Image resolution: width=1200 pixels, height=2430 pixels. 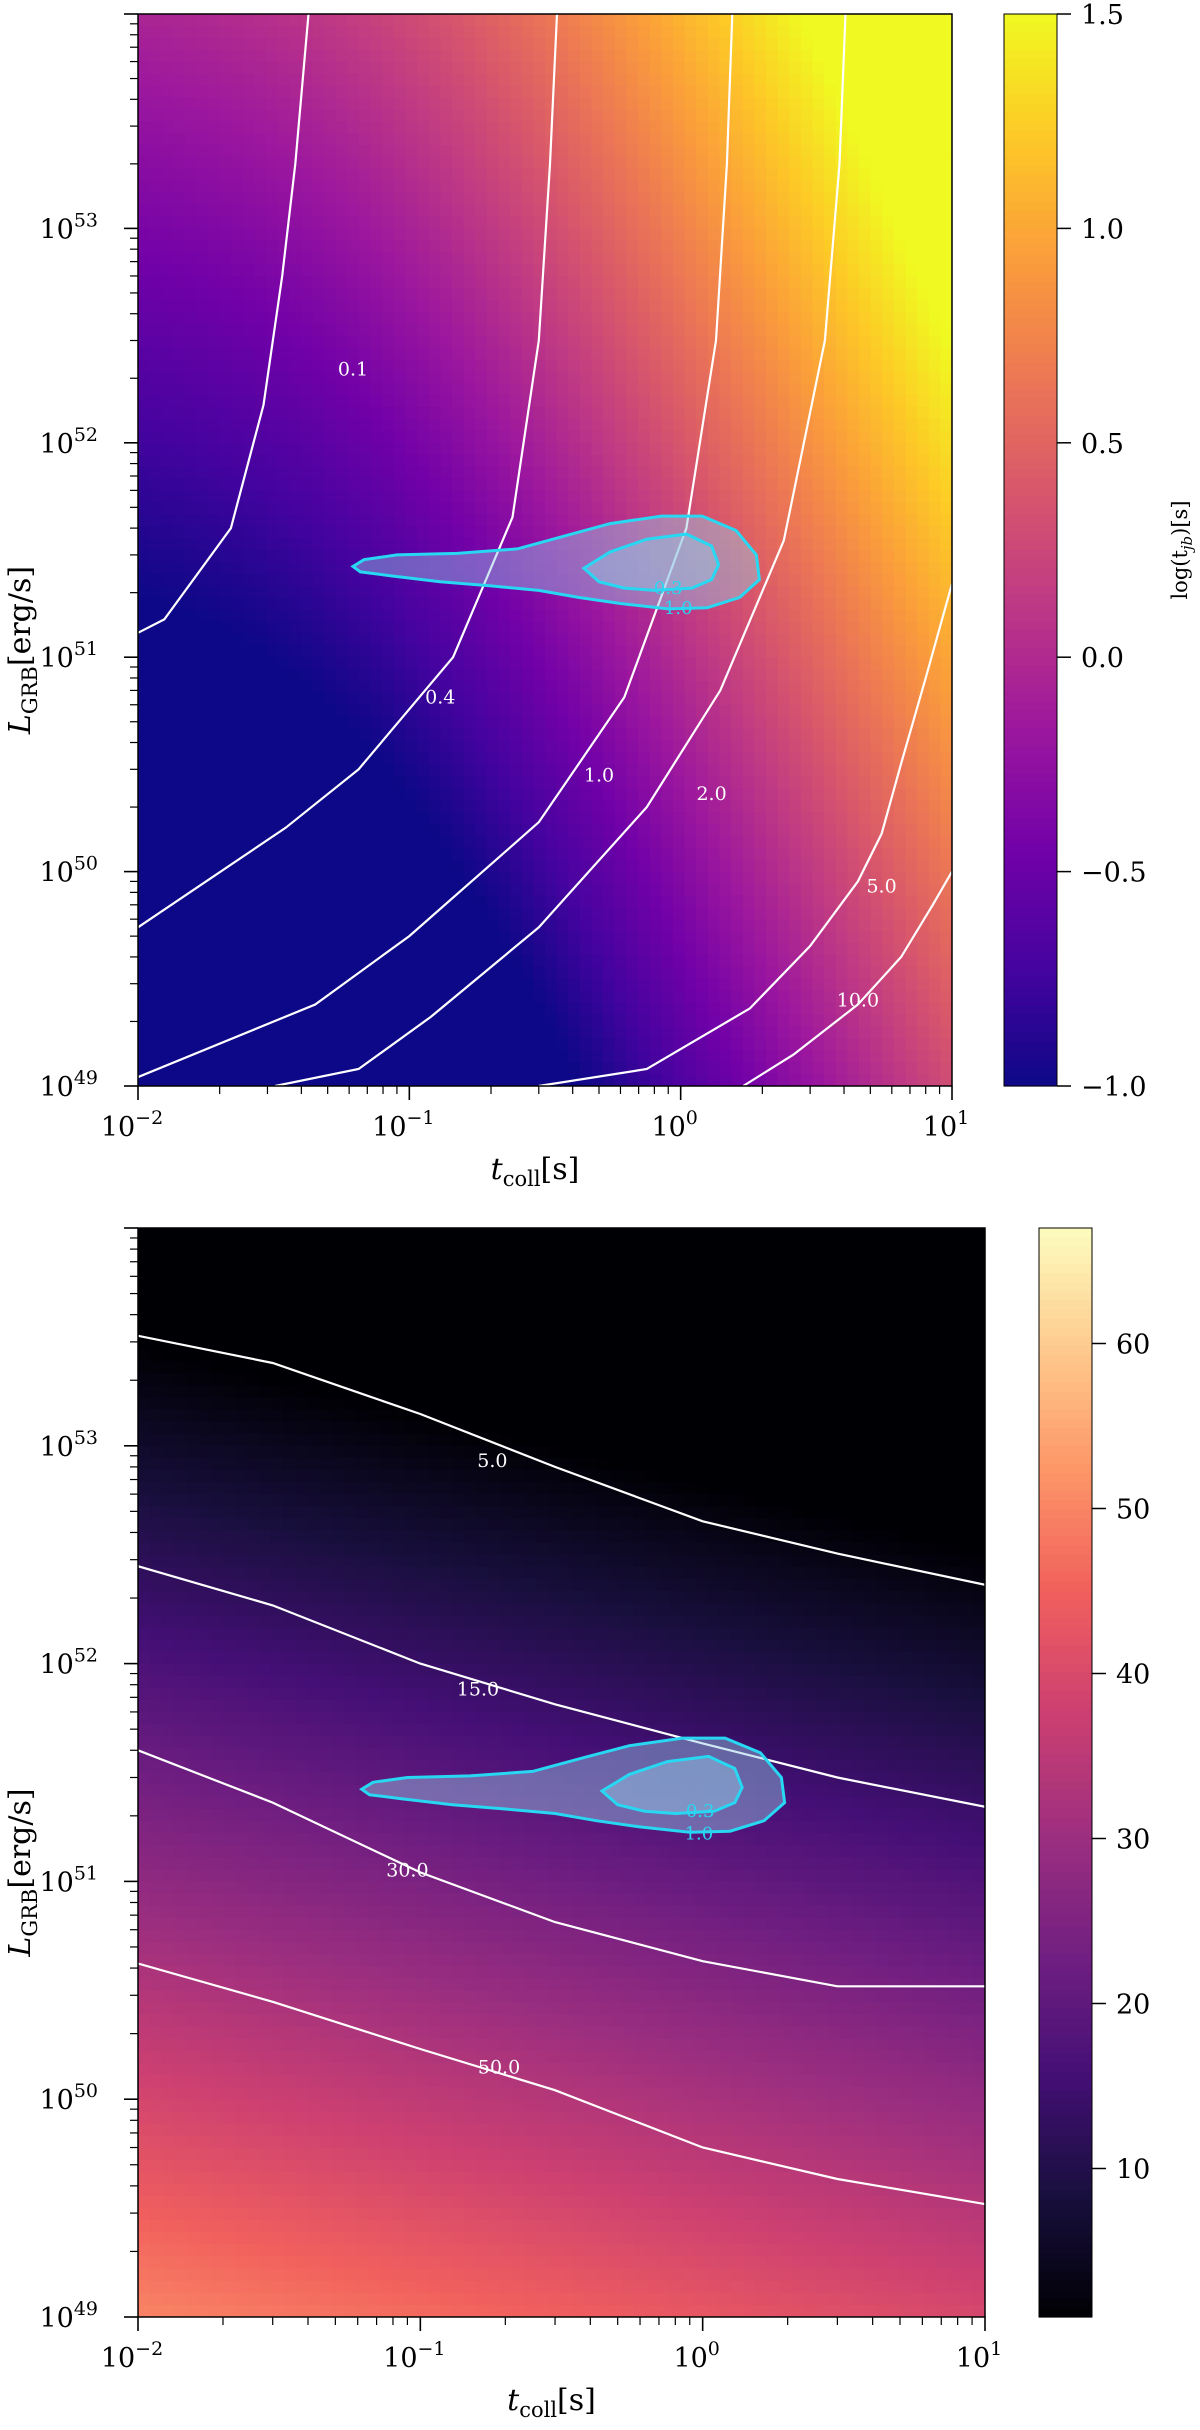 I want to click on colorbar-tick-label: −1.0, so click(x=1114, y=1087).